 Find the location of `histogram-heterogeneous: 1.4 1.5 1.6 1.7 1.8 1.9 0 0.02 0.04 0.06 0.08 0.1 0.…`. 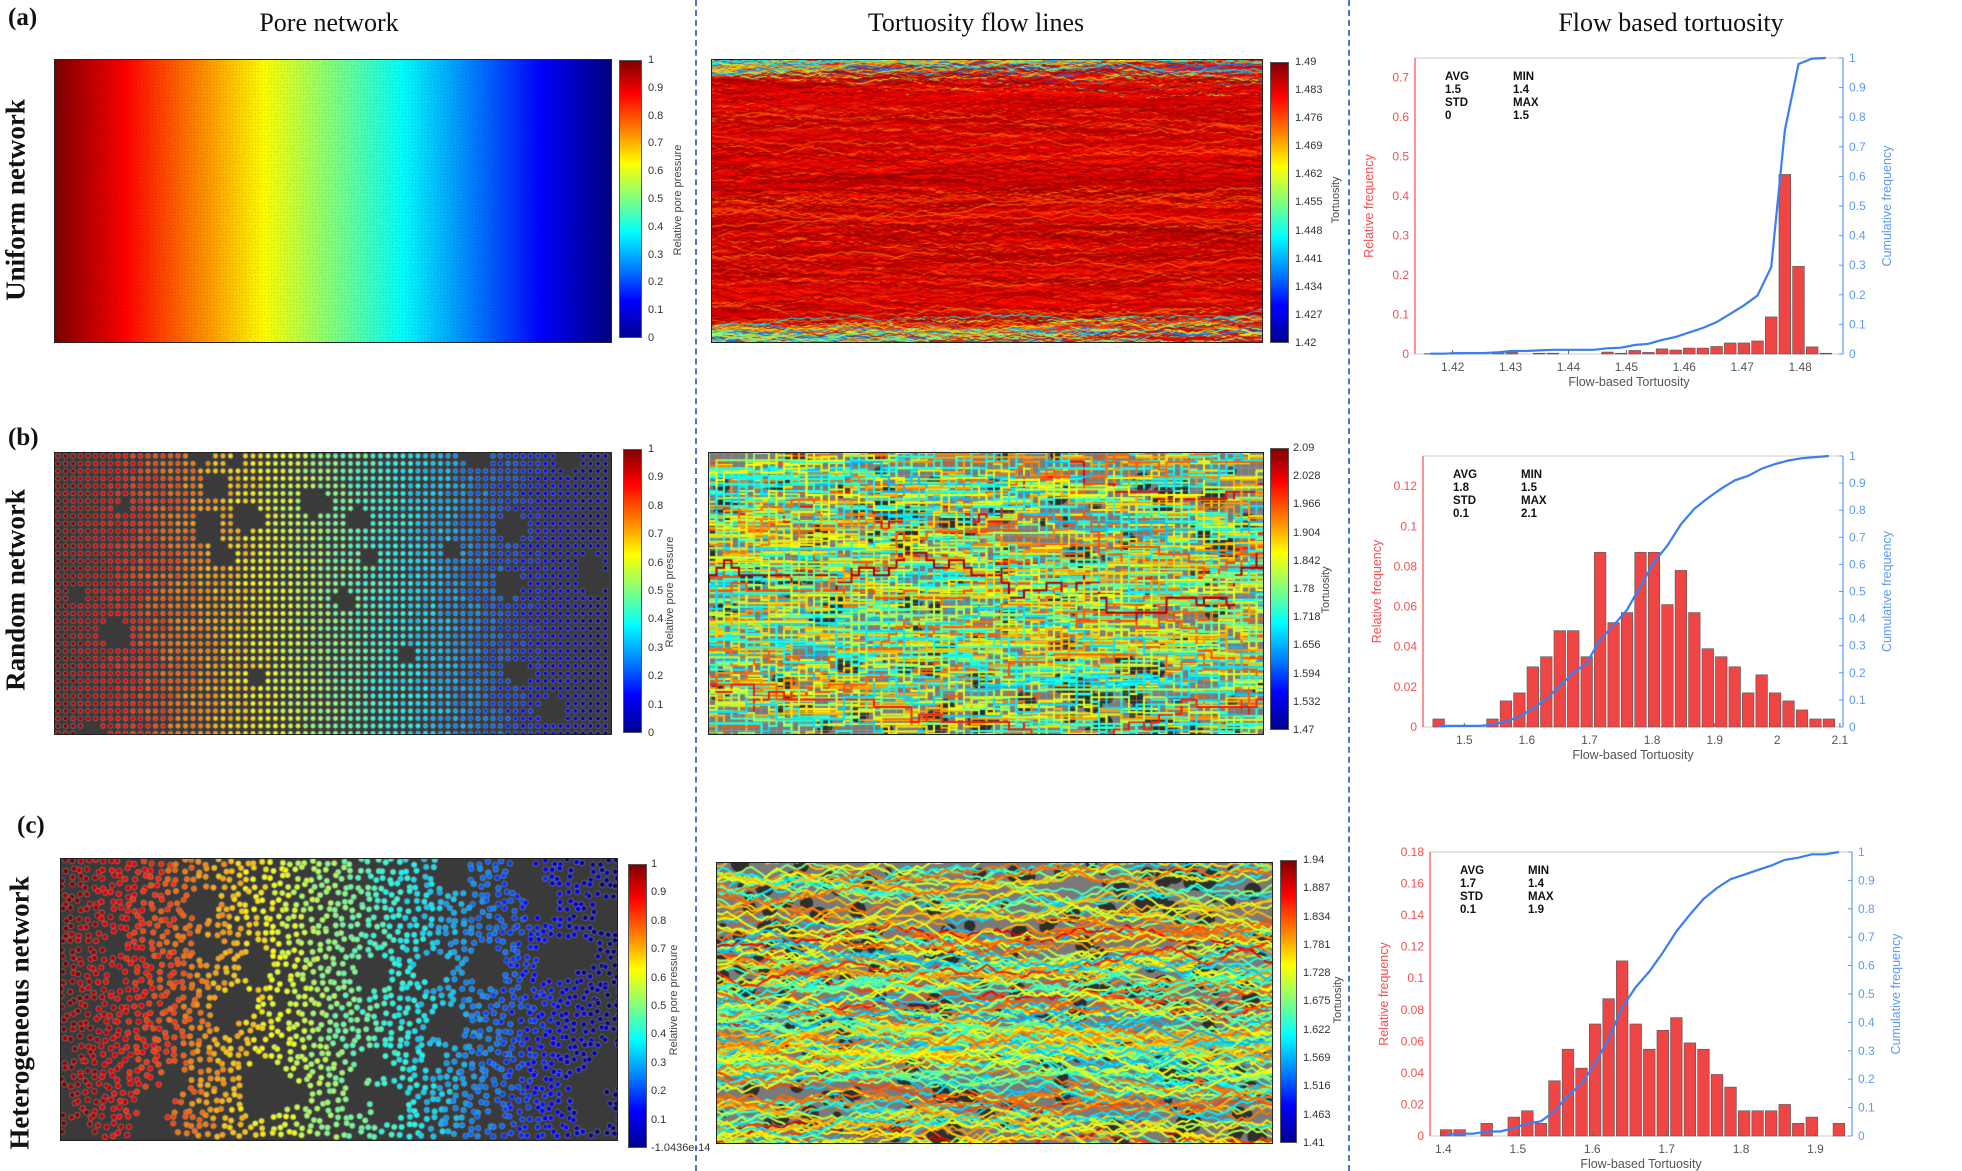

histogram-heterogeneous: 1.4 1.5 1.6 1.7 1.8 1.9 0 0.02 0.04 0.06 0.08 0.1 0.… is located at coordinates (1640, 1008).